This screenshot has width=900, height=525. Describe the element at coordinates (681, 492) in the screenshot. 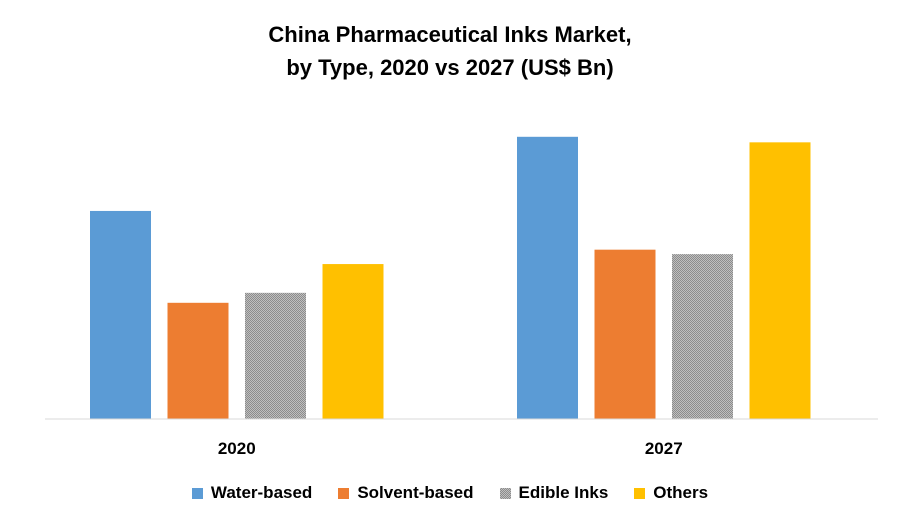

I see `legend-label-others: Others` at that location.